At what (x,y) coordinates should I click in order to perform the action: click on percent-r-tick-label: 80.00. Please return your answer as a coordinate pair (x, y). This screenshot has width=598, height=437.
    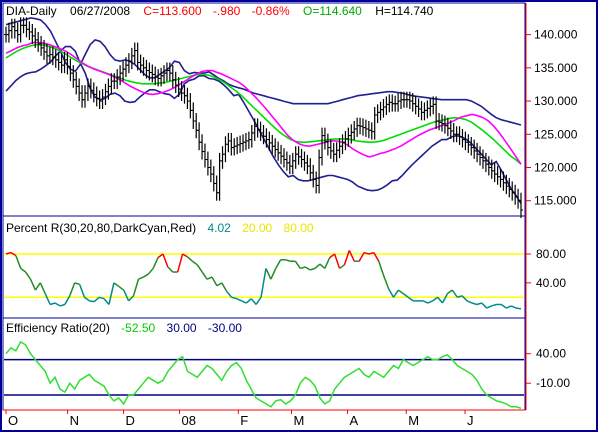
    Looking at the image, I should click on (551, 254).